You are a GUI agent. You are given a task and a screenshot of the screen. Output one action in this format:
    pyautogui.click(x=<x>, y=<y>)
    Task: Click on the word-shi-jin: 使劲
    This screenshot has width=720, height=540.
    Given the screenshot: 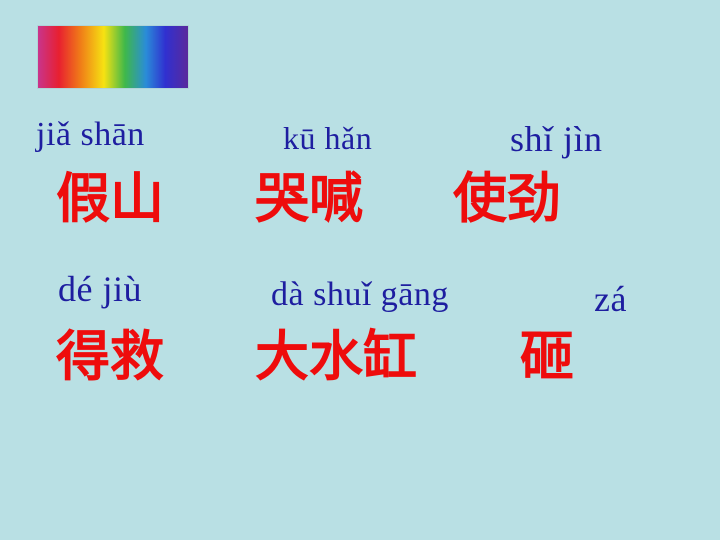 What is the action you would take?
    pyautogui.click(x=507, y=198)
    